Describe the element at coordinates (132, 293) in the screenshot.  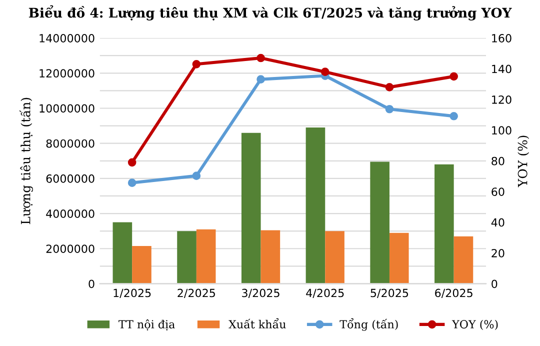
I see `x-tick-label: 1/2025` at that location.